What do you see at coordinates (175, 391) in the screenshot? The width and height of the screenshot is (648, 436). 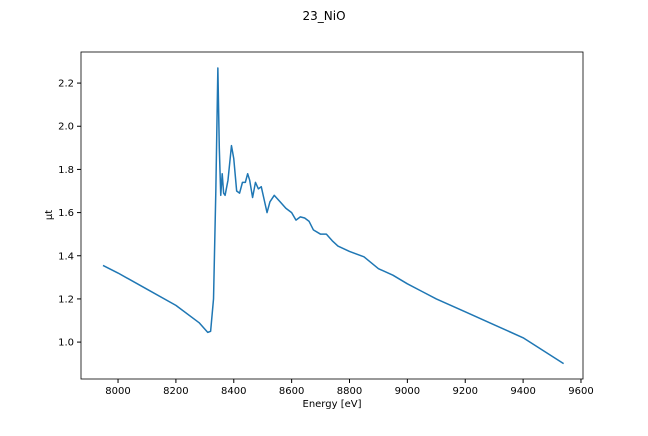 I see `x-tick-label: 8200` at bounding box center [175, 391].